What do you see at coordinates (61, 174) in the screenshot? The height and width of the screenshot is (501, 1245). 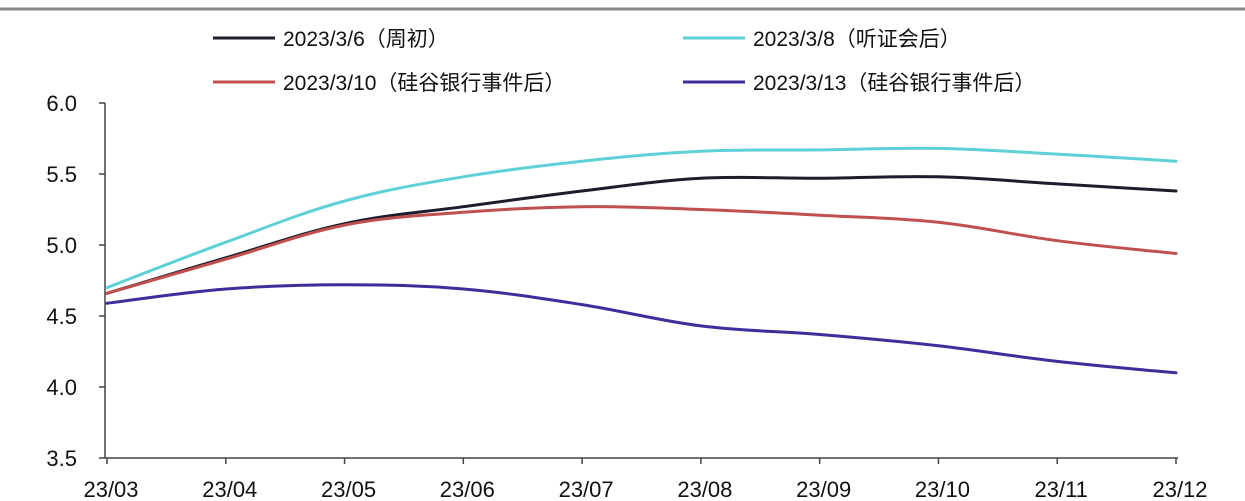 I see `y-tick-label: 5.5` at bounding box center [61, 174].